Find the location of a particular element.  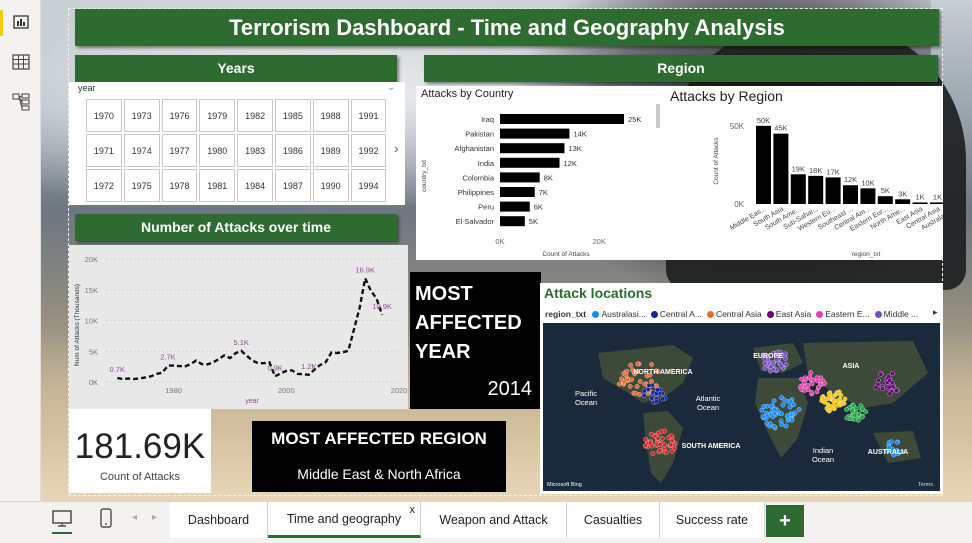

year-tile: 1987 is located at coordinates (292, 185).